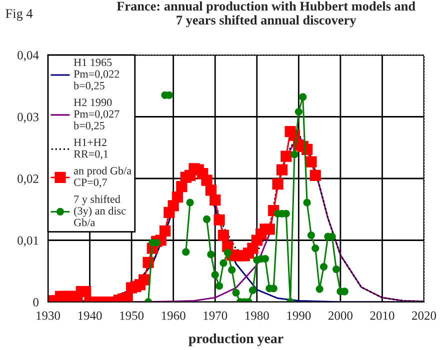  I want to click on x-tick-label: 1940, so click(90, 315).